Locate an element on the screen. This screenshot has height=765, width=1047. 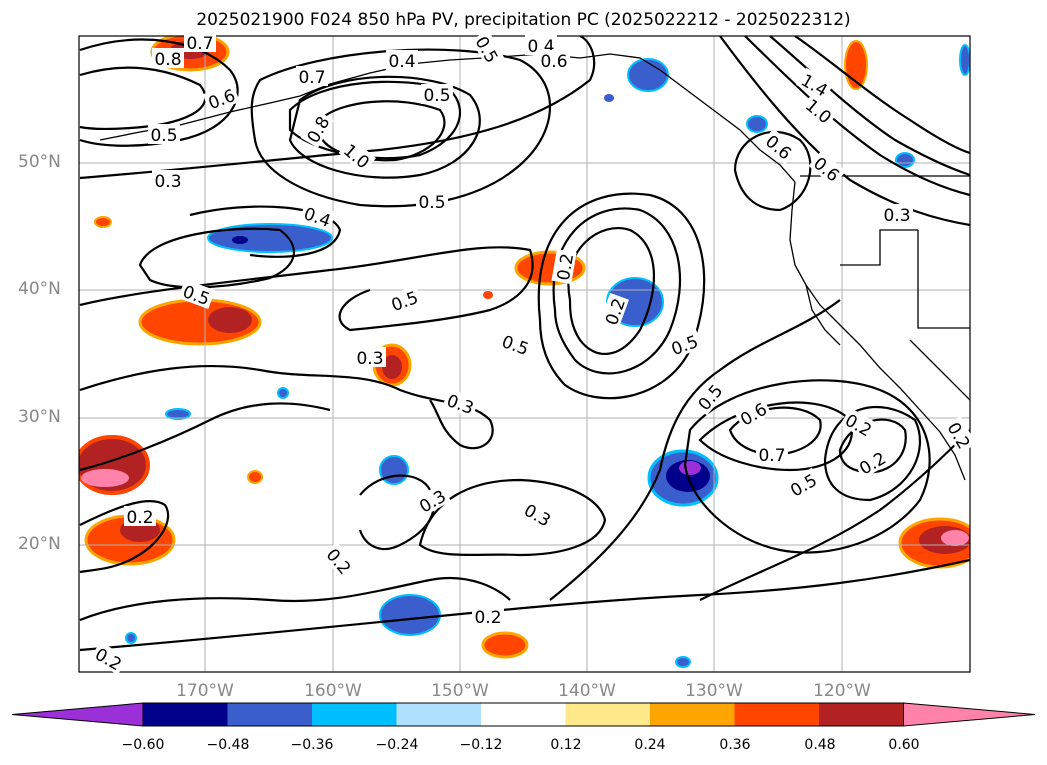
lon-label: 140°W is located at coordinates (587, 691).